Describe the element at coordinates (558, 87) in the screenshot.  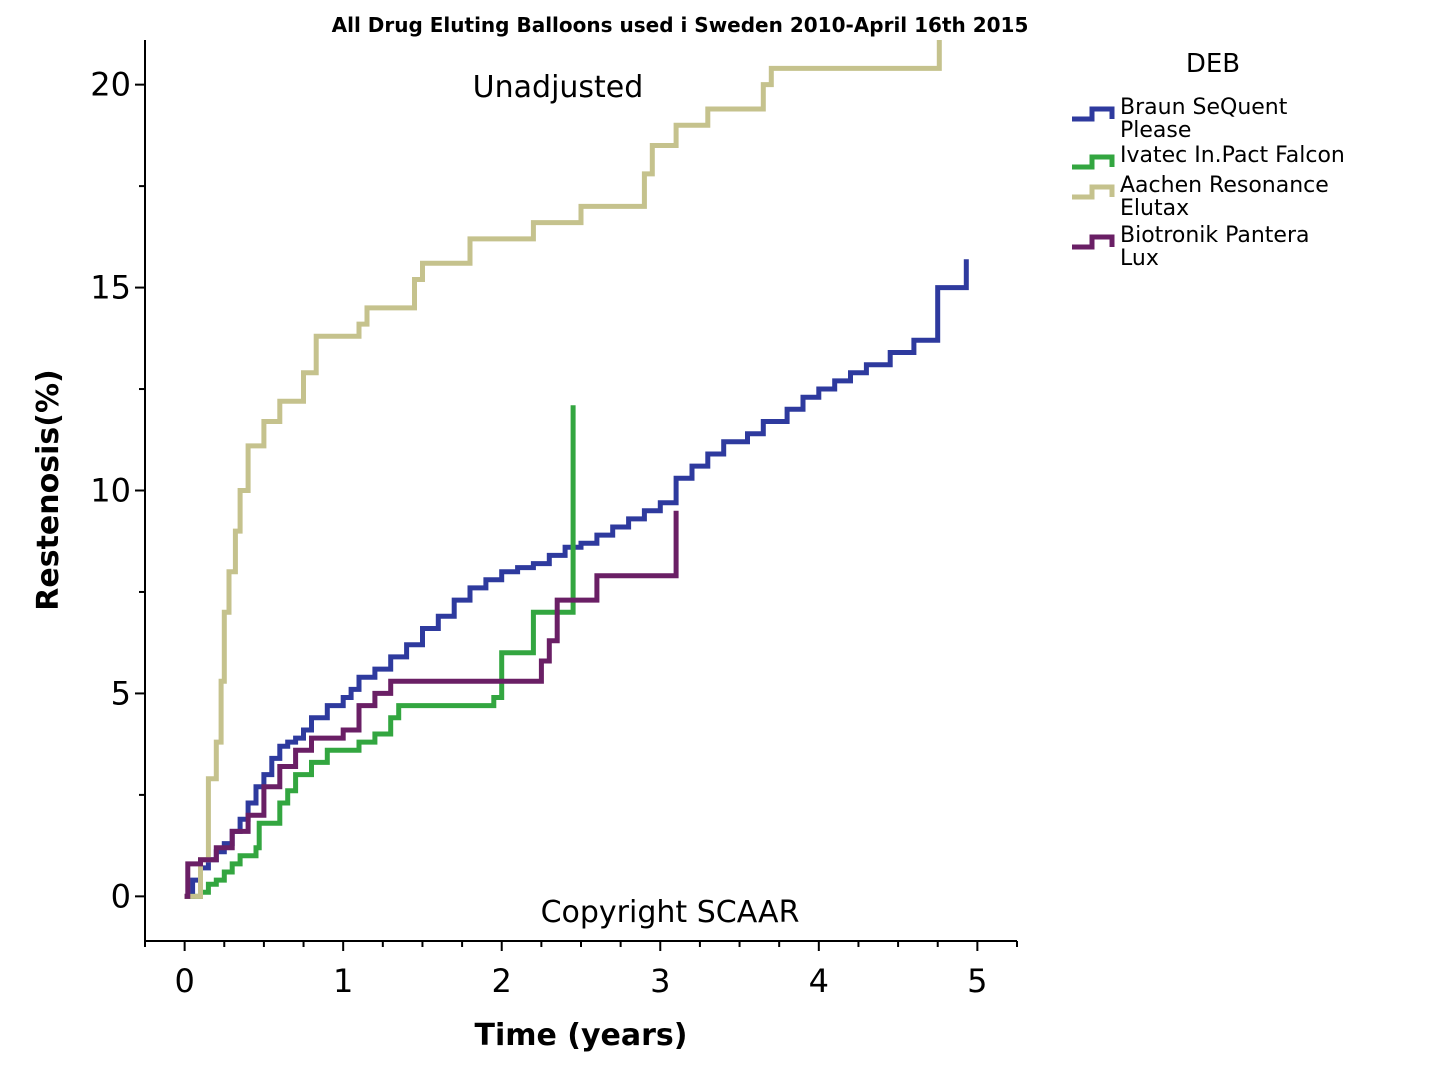
I see `annotation-unadjusted: Unadjusted` at that location.